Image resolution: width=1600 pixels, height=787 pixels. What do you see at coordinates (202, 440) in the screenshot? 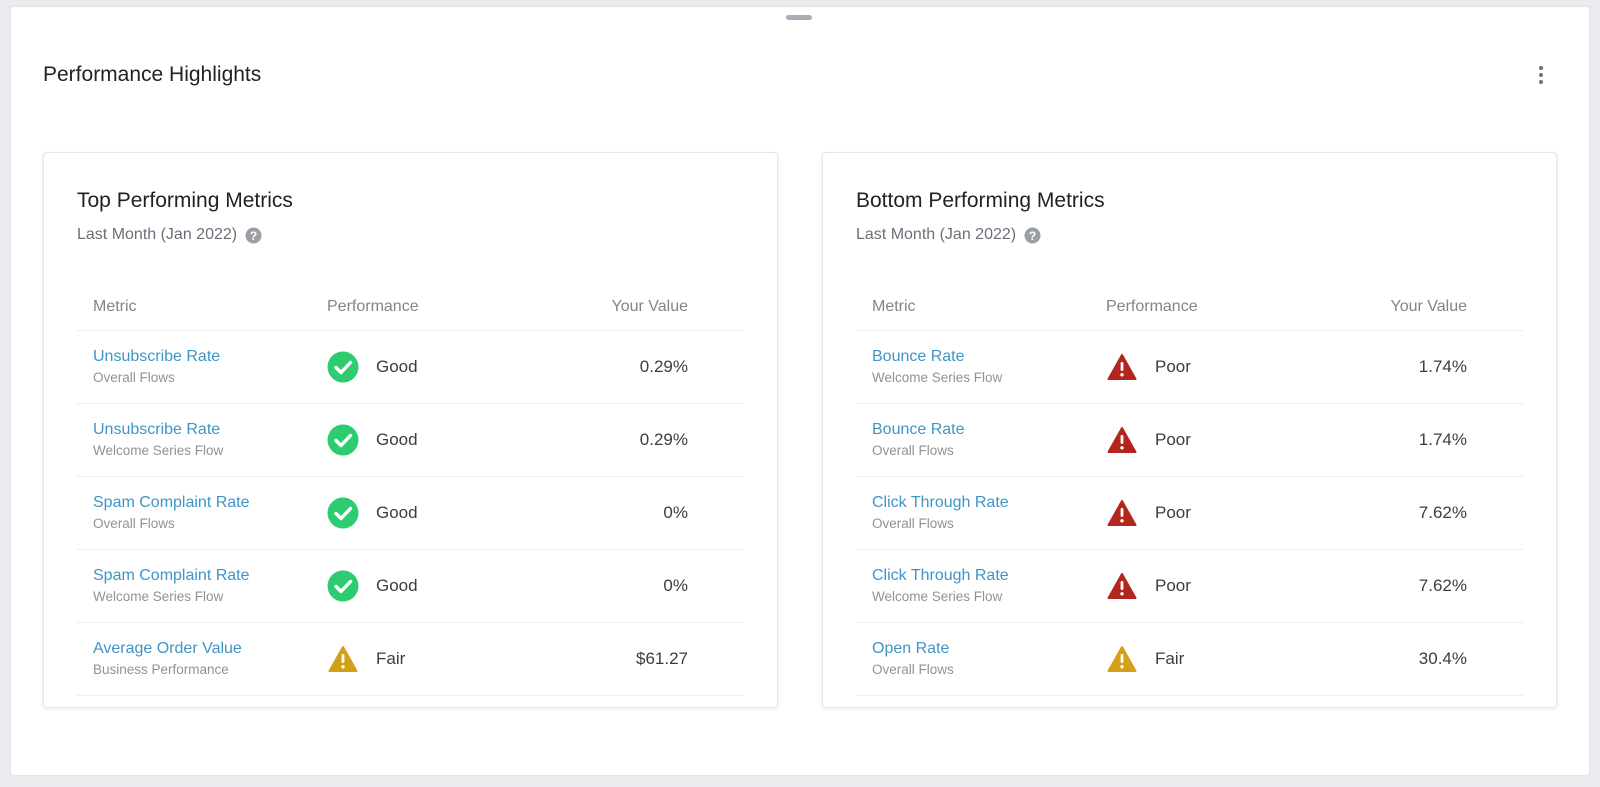
I see `metric-cell: Unsubscribe Rate Welcome Series Flow` at bounding box center [202, 440].